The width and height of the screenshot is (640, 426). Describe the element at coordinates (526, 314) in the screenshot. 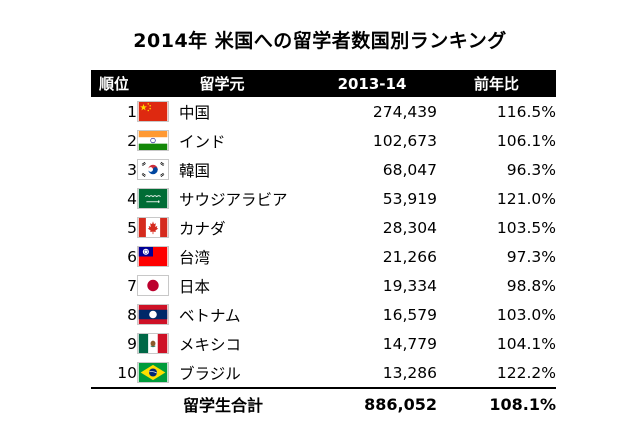

I see `ratio-cell: 103.0%` at that location.